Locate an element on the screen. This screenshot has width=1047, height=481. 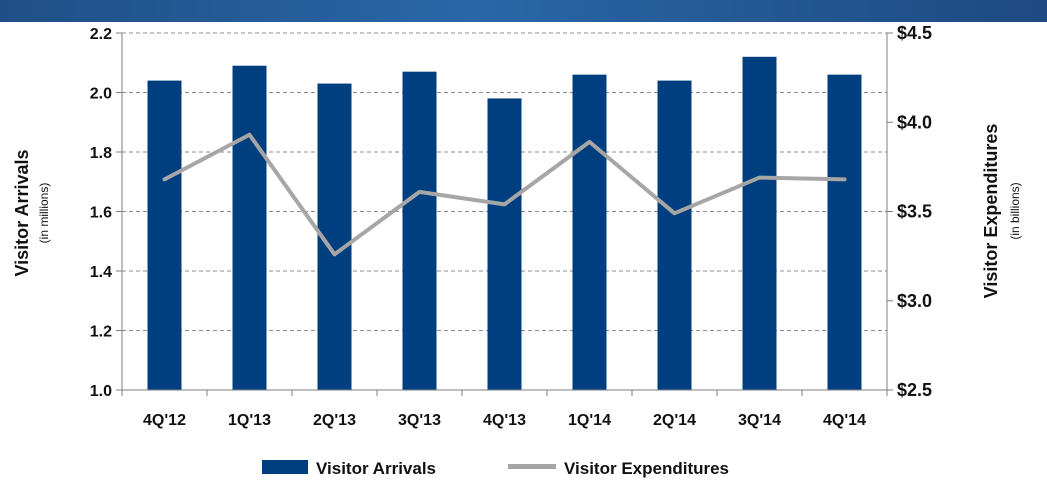
legend: Visitor Arrivals Visitor Expenditures is located at coordinates (495, 468).